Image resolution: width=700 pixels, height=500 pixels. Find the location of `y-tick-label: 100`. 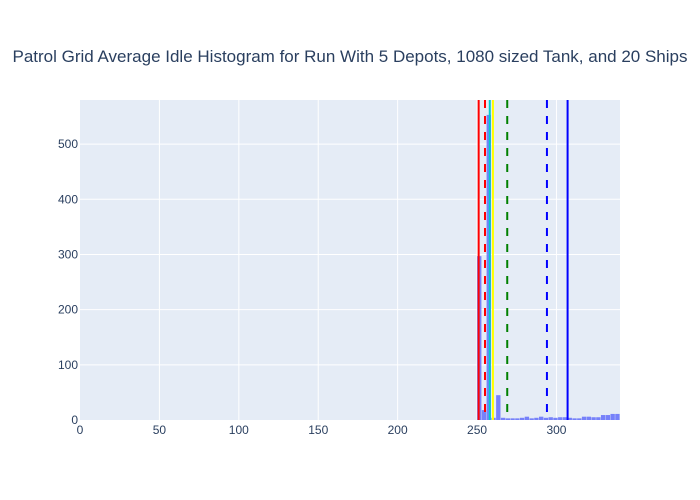

y-tick-label: 100 is located at coordinates (68, 365).